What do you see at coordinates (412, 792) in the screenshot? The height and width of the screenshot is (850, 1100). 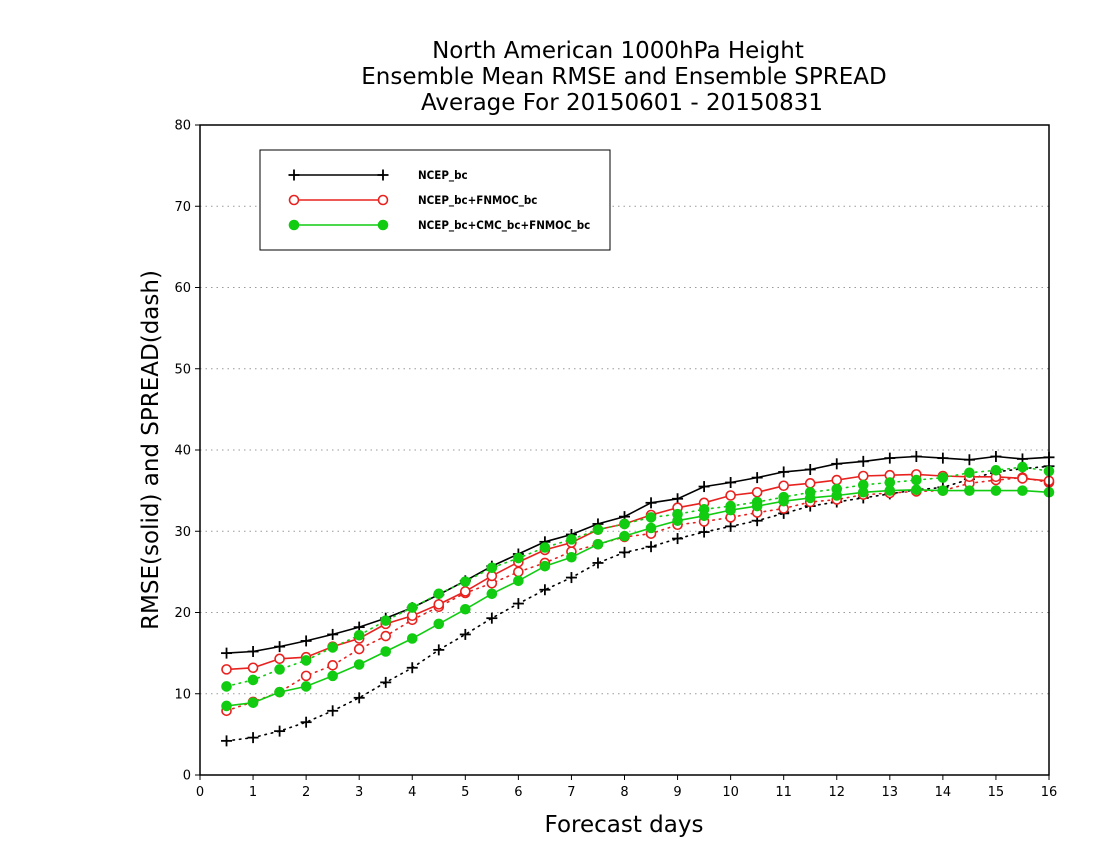 I see `x-tick-label: 4` at bounding box center [412, 792].